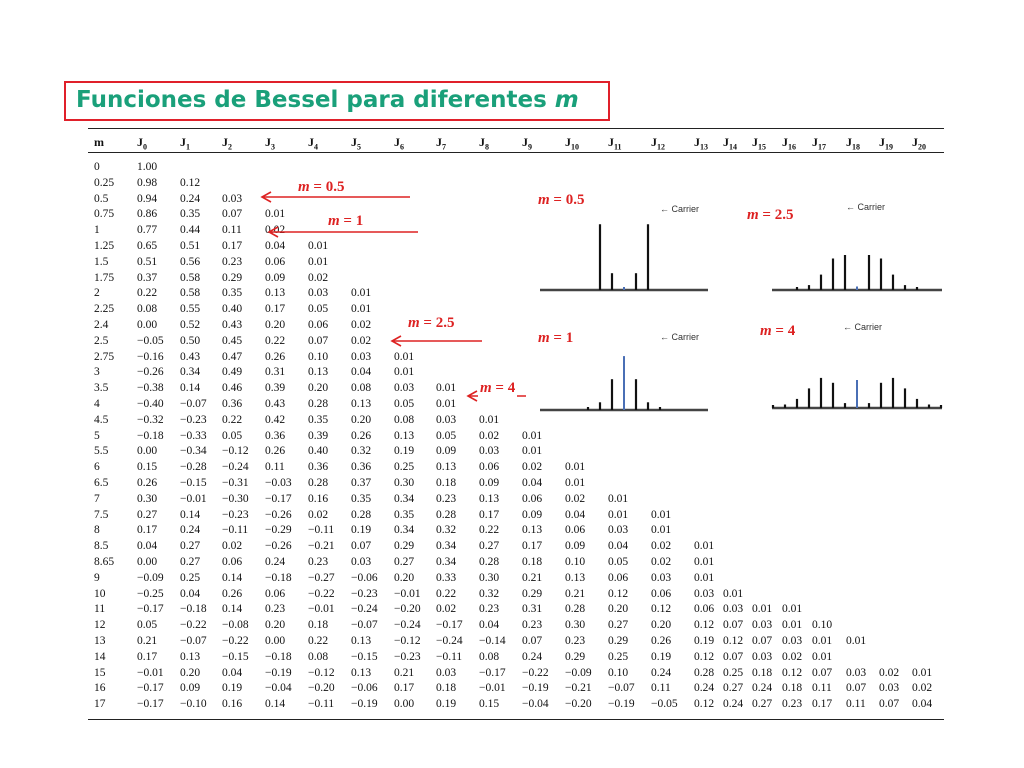 Image resolution: width=1024 pixels, height=768 pixels. Describe the element at coordinates (100, 688) in the screenshot. I see `table-cell: 16` at that location.